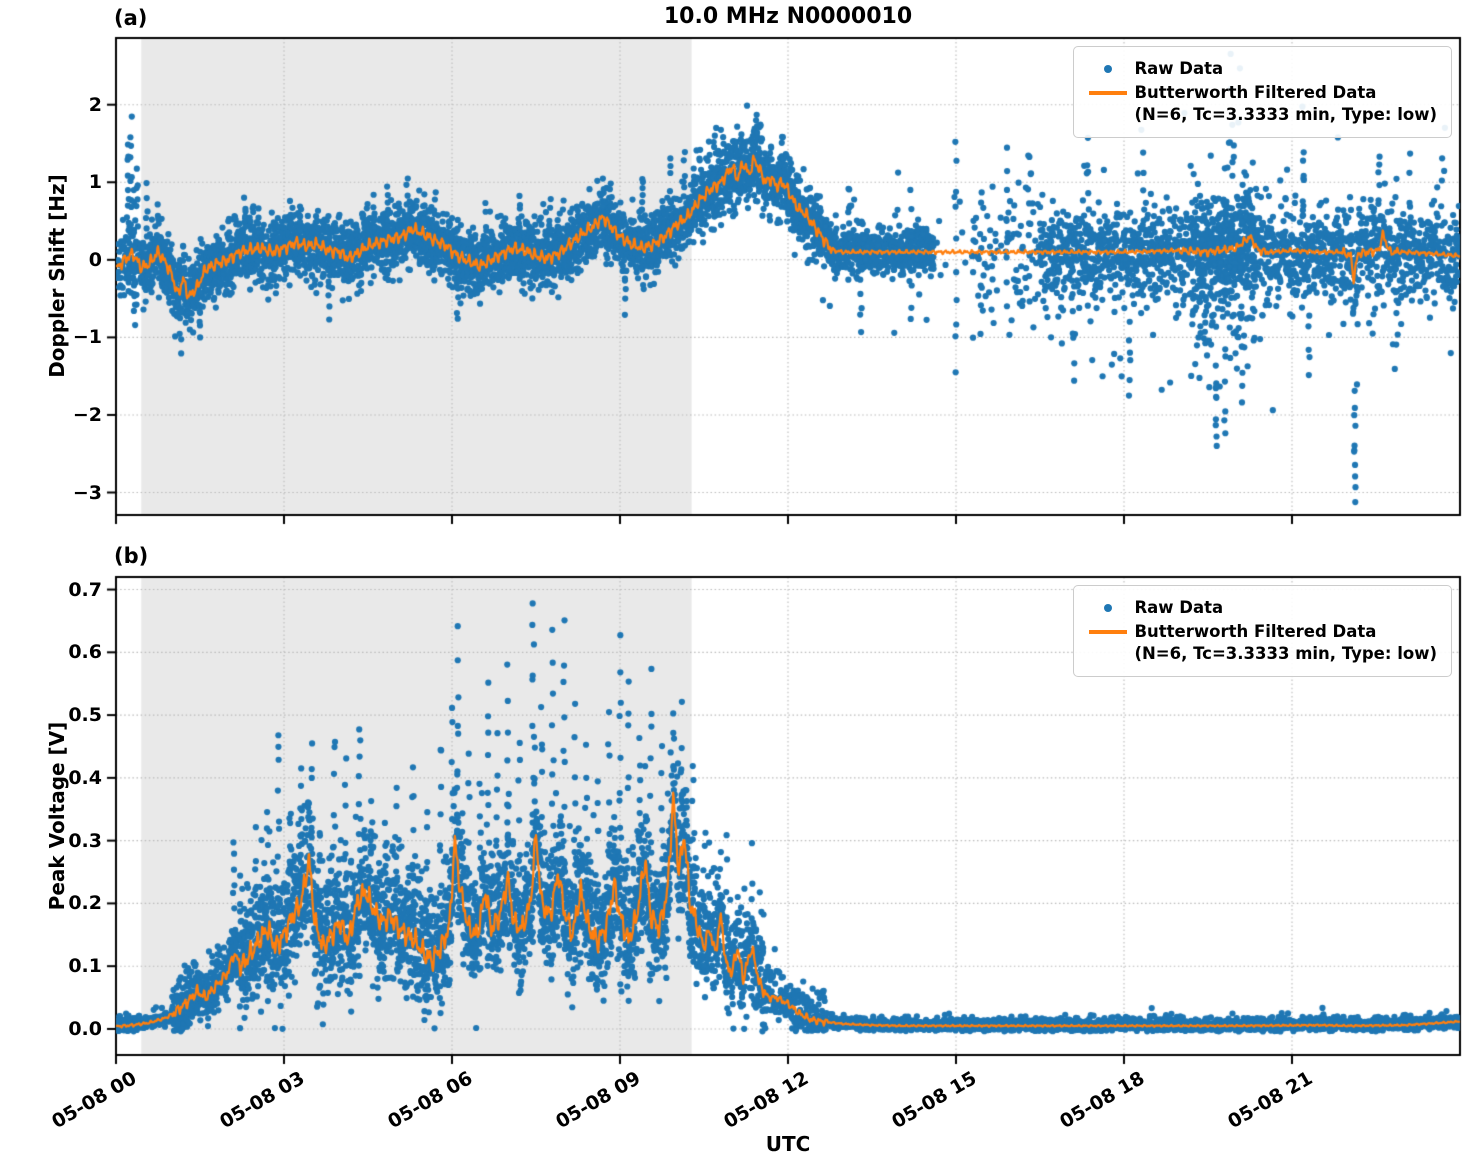 The image size is (1472, 1172). Describe the element at coordinates (85, 777) in the screenshot. I see `y-tick-label: 0.4` at that location.